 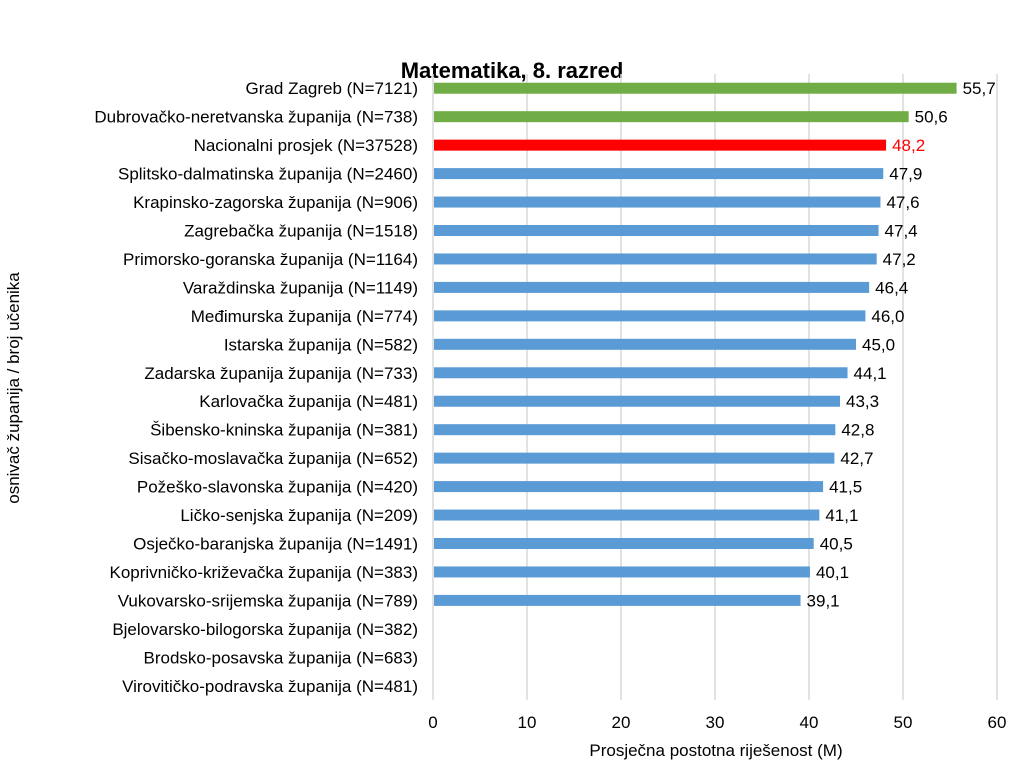 What do you see at coordinates (809, 722) in the screenshot?
I see `x-tick-label: 40` at bounding box center [809, 722].